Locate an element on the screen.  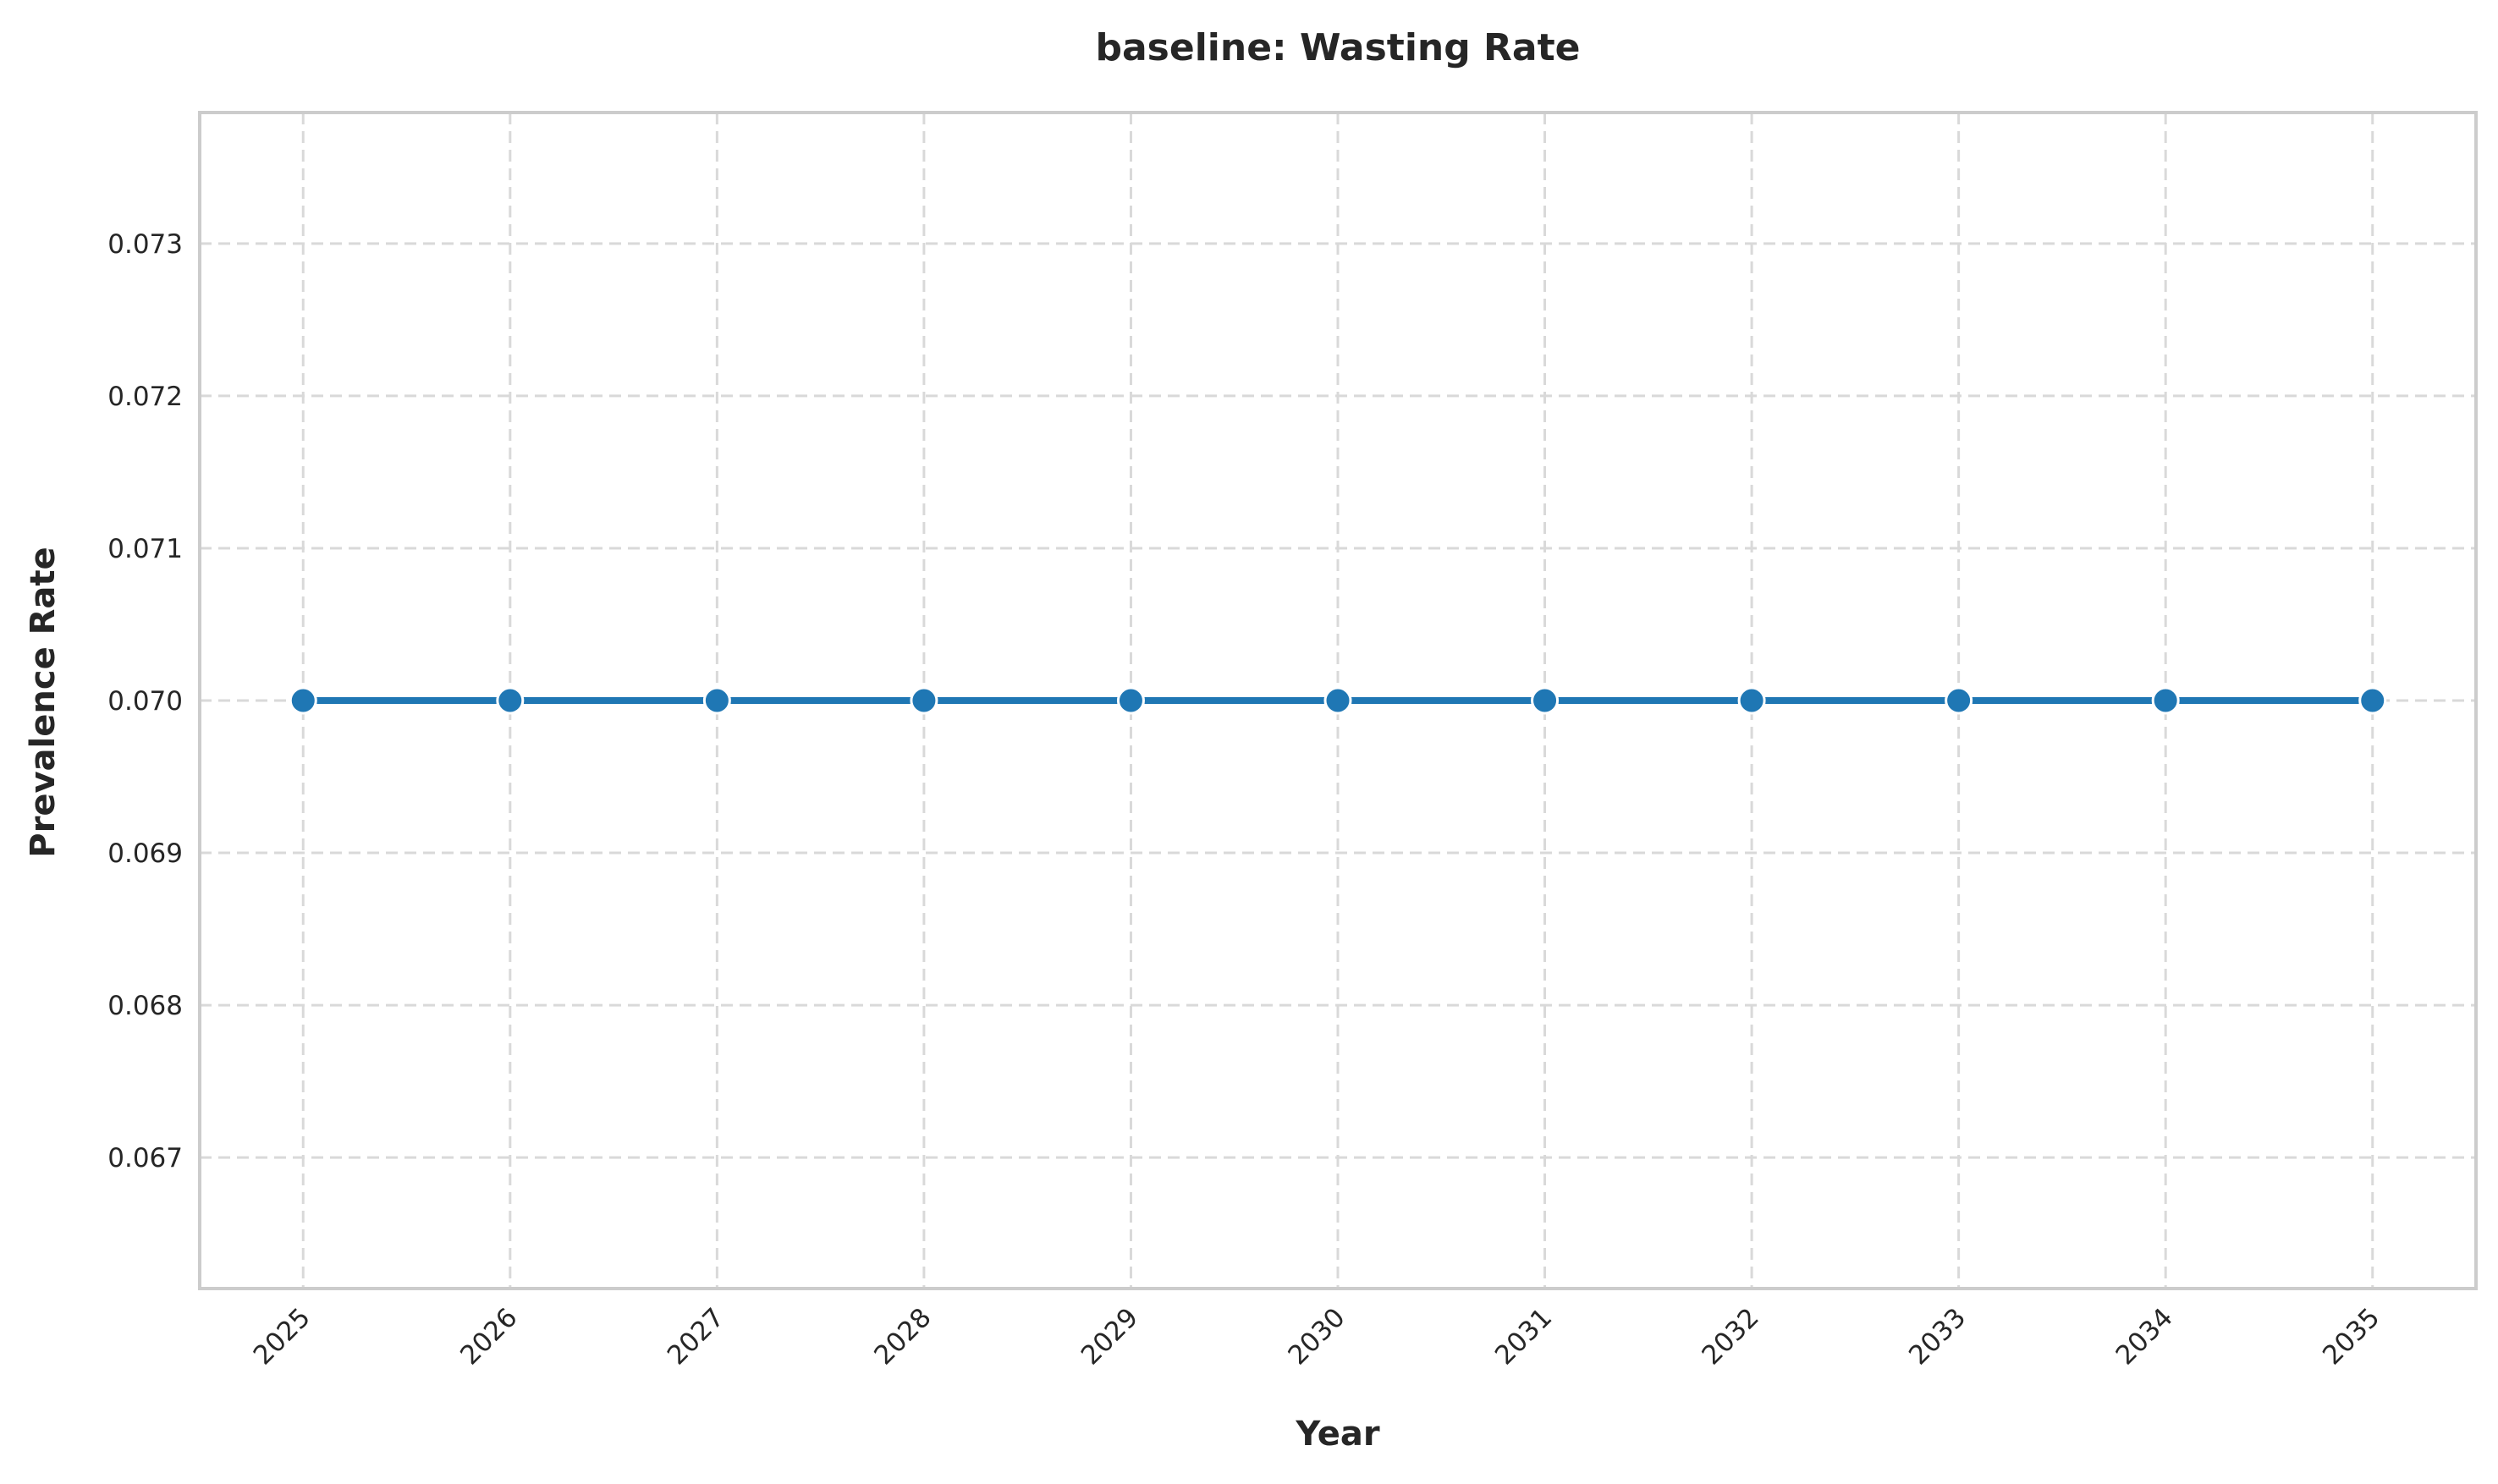
y-tick-label: 0.070 is located at coordinates (145, 701).